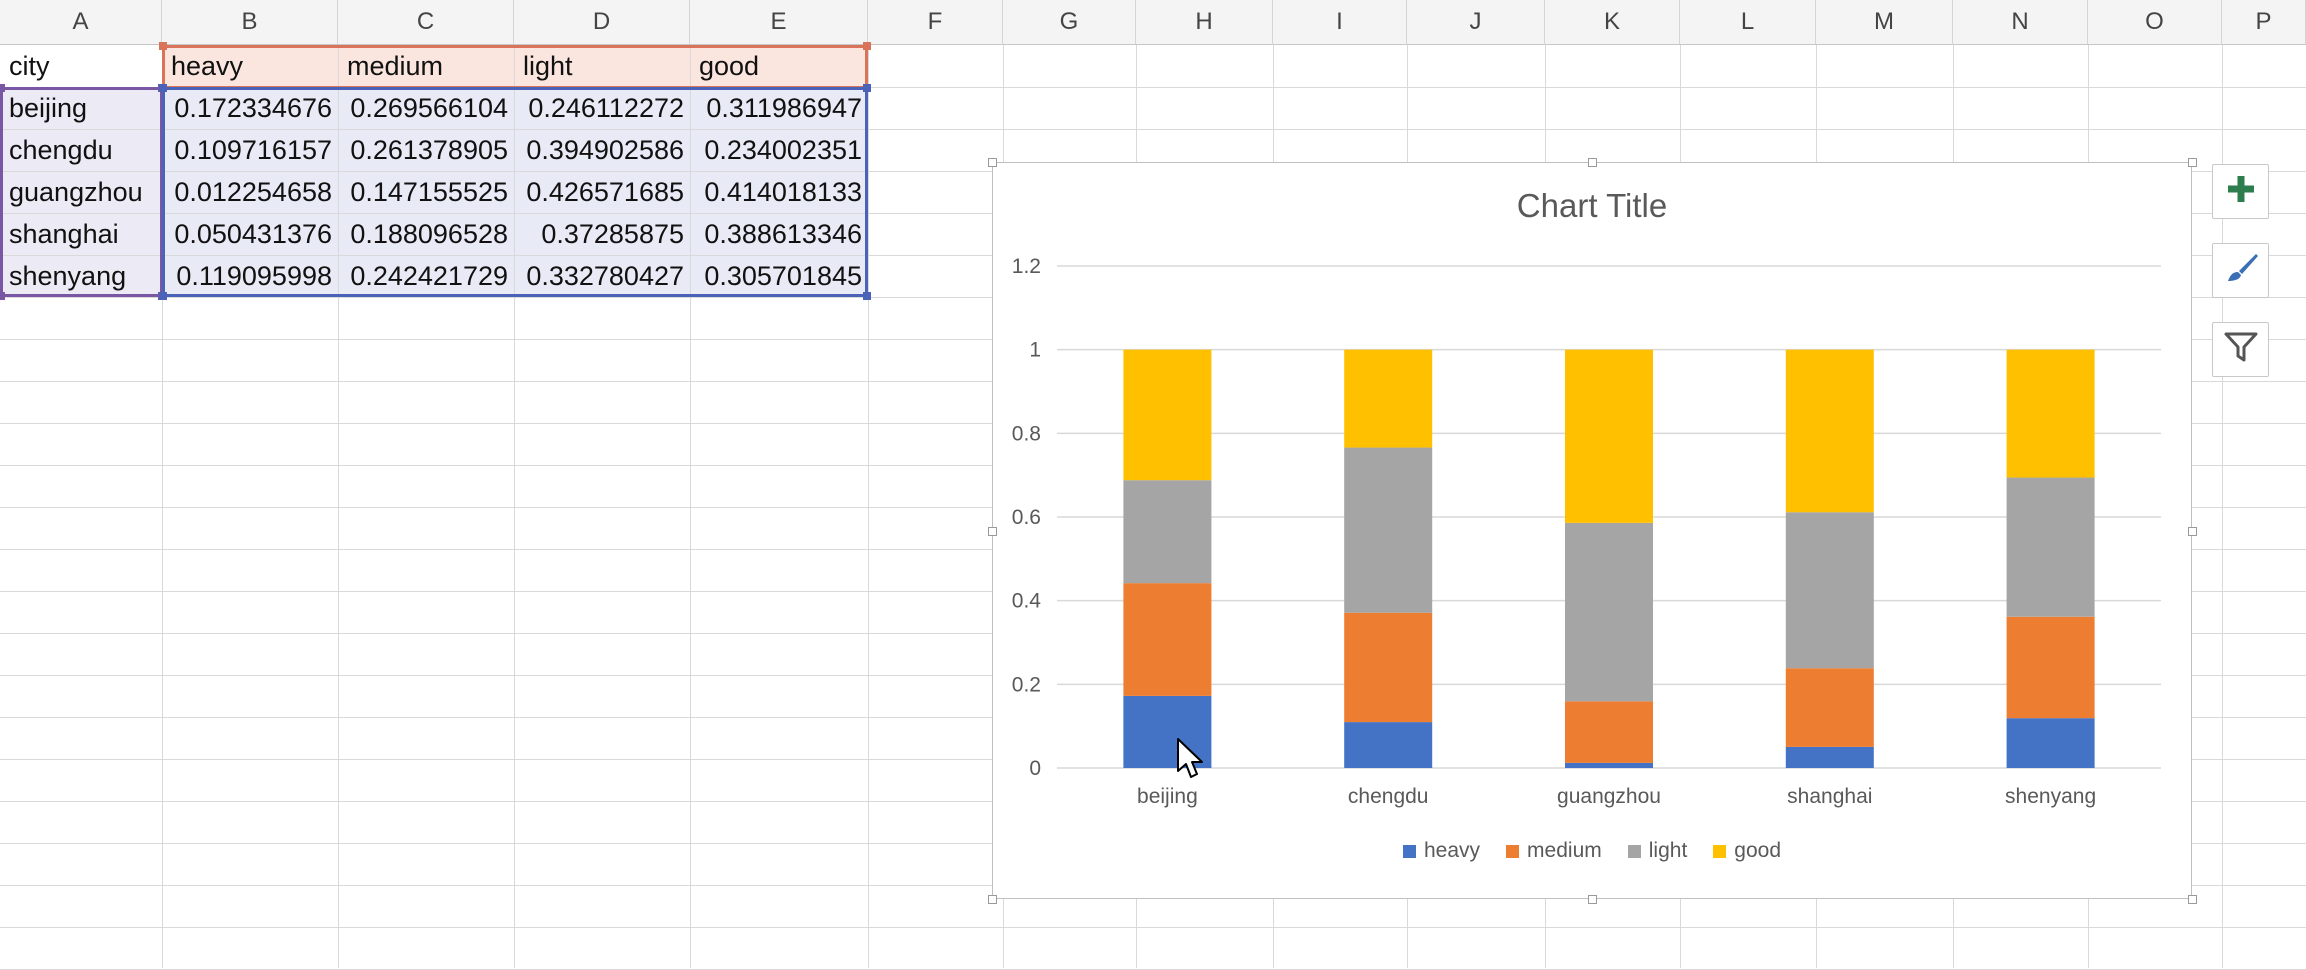 The image size is (2306, 970). I want to click on chart-elements-button, so click(2240, 191).